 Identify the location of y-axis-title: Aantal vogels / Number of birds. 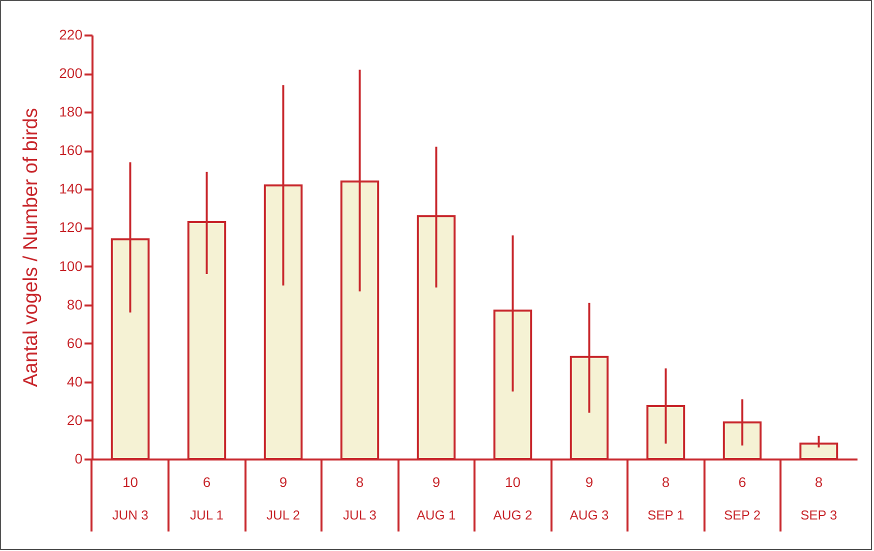
(31, 248).